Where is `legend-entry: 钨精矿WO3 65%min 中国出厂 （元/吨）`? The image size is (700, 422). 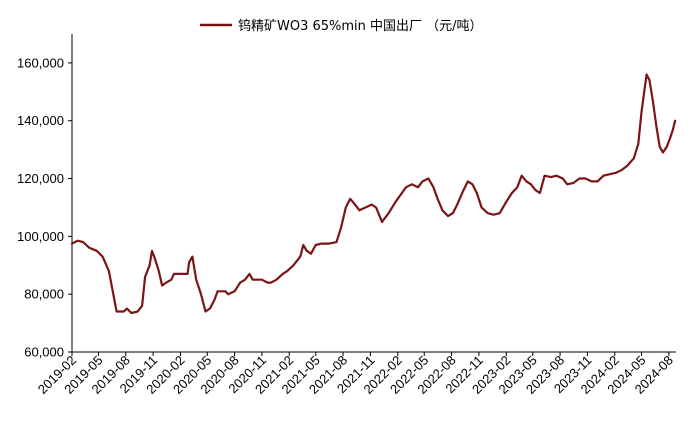 legend-entry: 钨精矿WO3 65%min 中国出厂 （元/吨） is located at coordinates (360, 26).